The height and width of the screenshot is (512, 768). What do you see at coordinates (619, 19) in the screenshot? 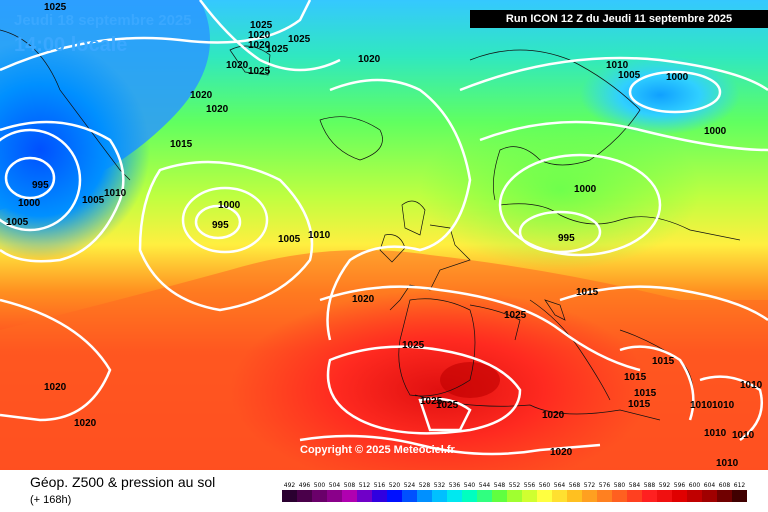
I see `model-run-banner: Run ICON 12 Z du Jeudi 11 septembre 2025` at bounding box center [619, 19].